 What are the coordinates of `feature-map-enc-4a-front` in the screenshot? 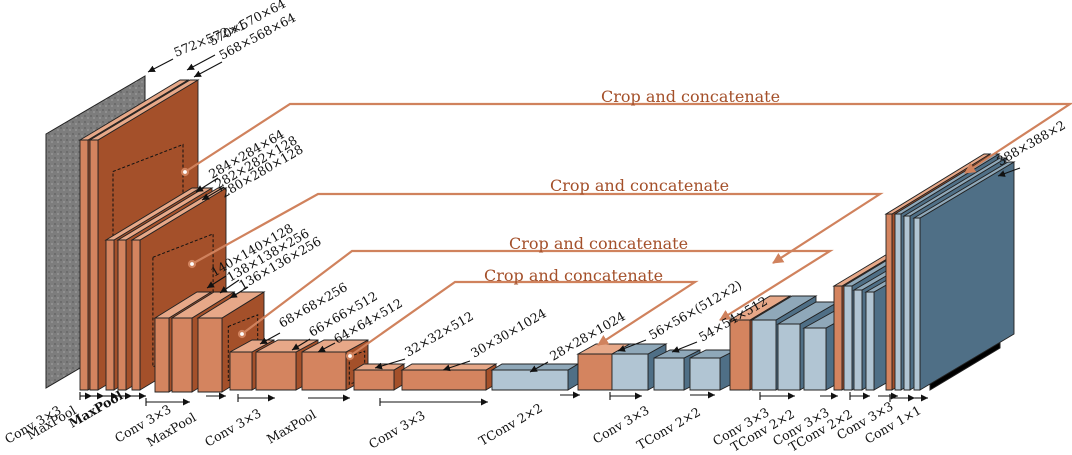 It's located at (241, 371).